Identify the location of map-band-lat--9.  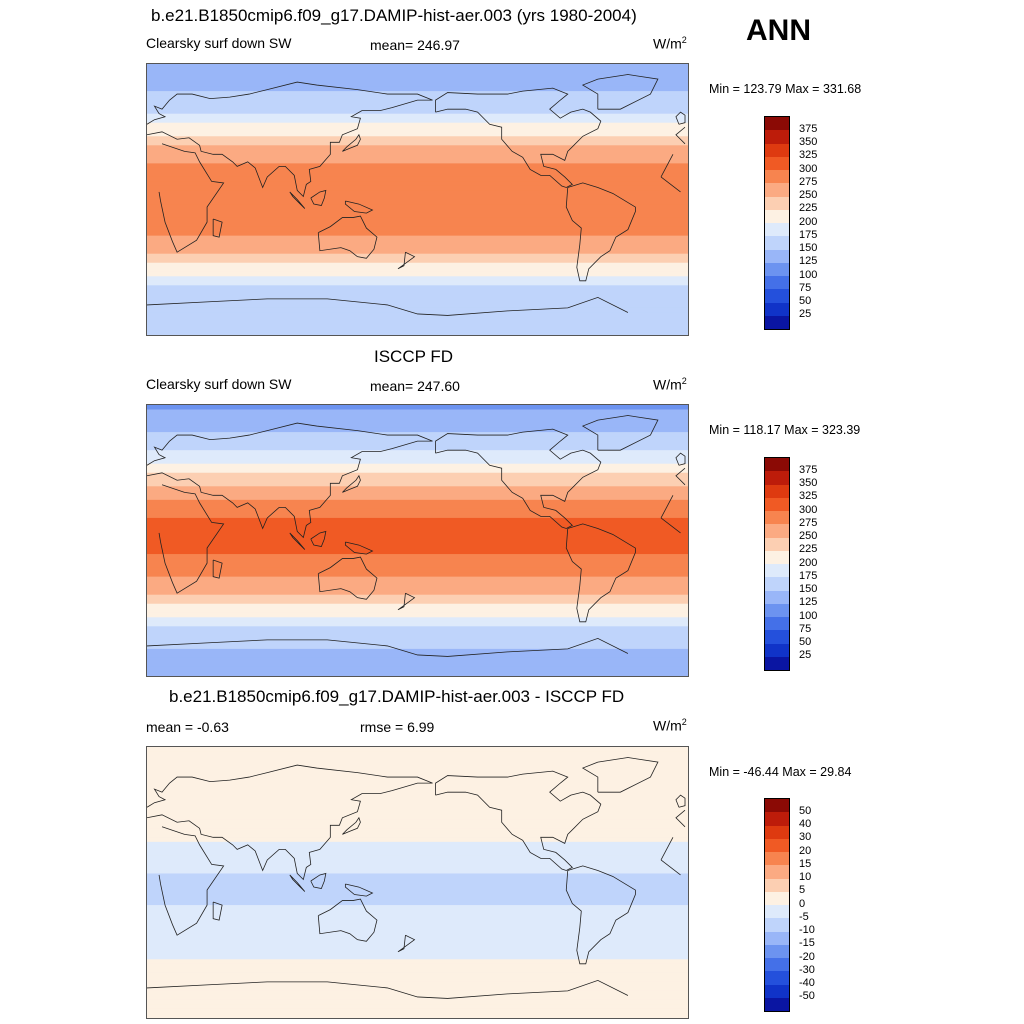
(417, 216).